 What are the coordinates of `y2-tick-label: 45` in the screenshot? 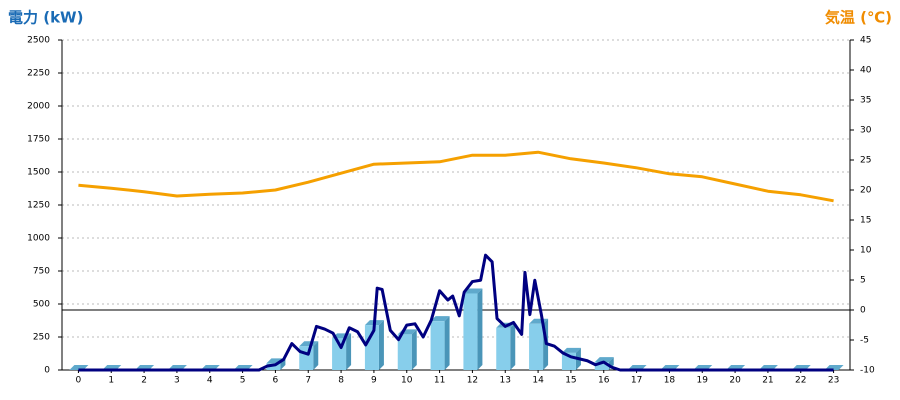 It's located at (865, 41).